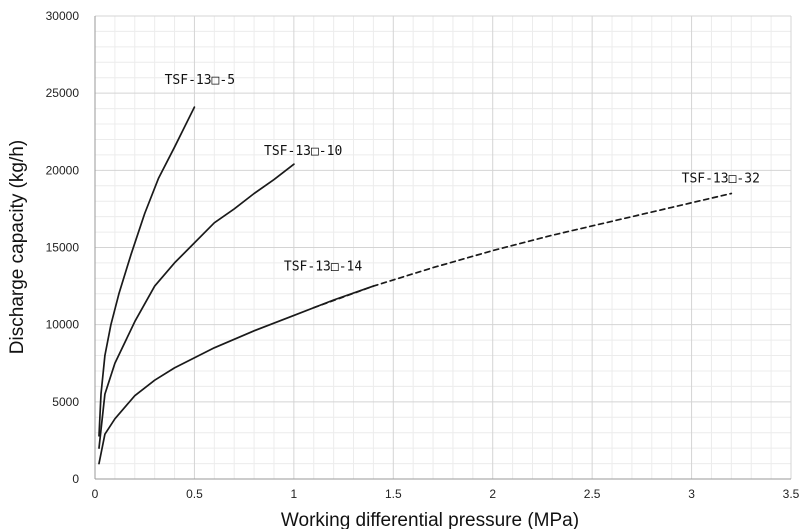 The width and height of the screenshot is (800, 529). What do you see at coordinates (75, 479) in the screenshot?
I see `y-tick-label: 0` at bounding box center [75, 479].